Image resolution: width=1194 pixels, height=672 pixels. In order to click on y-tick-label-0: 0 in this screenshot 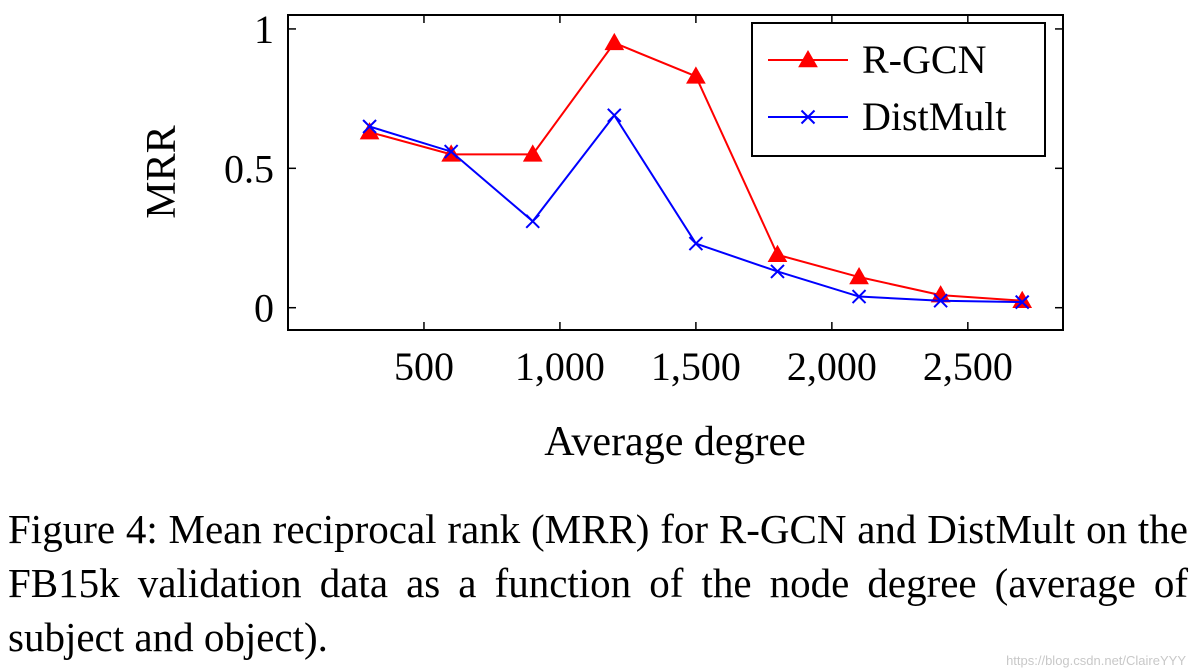, I will do `click(264, 308)`.